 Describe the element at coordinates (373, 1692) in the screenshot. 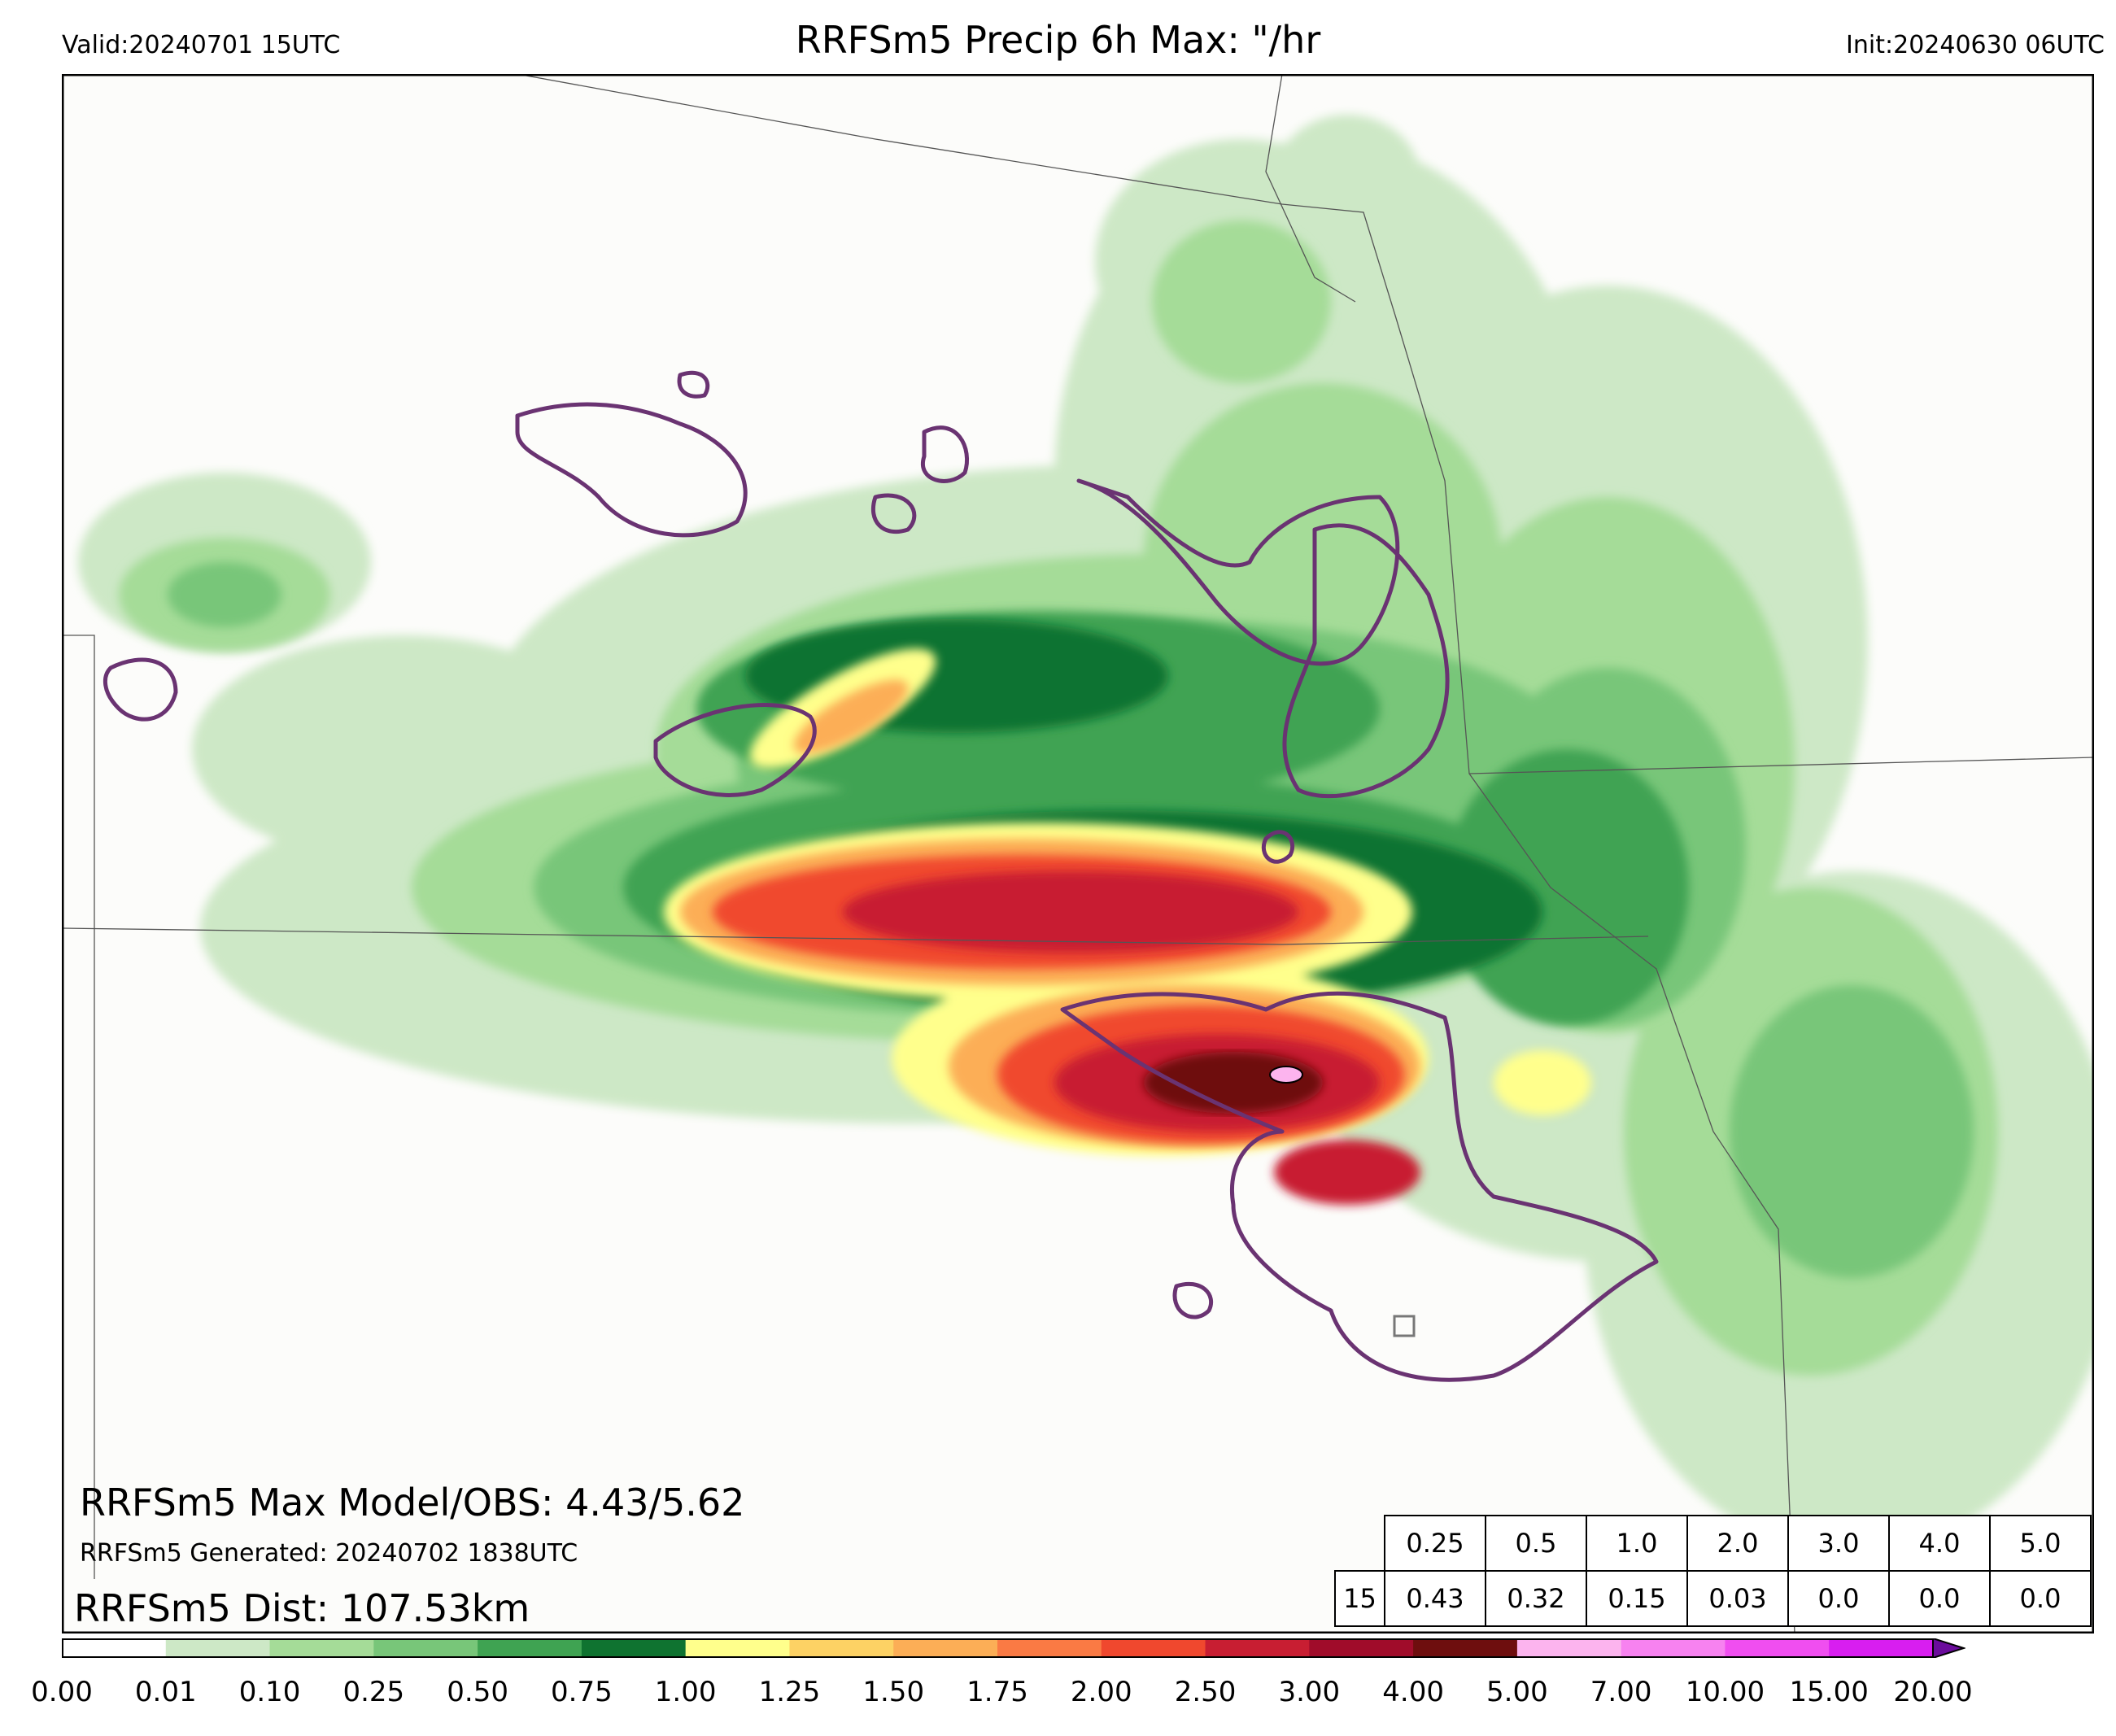

I see `colorbar-tick-label: 0.25` at that location.